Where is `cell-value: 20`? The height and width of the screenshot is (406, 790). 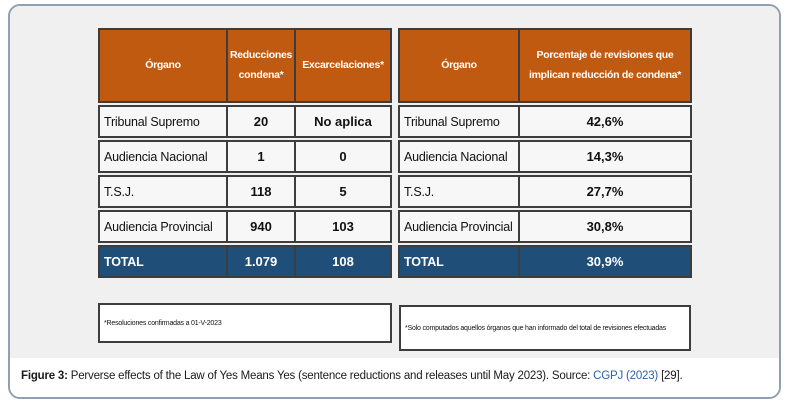
cell-value: 20 is located at coordinates (260, 121).